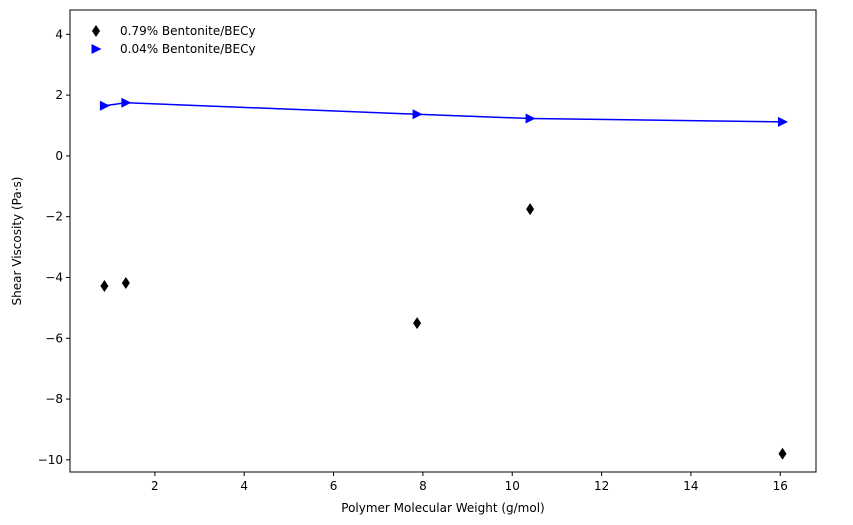  I want to click on legend-entry-label: 0.79% Bentonite/BECy, so click(188, 31).